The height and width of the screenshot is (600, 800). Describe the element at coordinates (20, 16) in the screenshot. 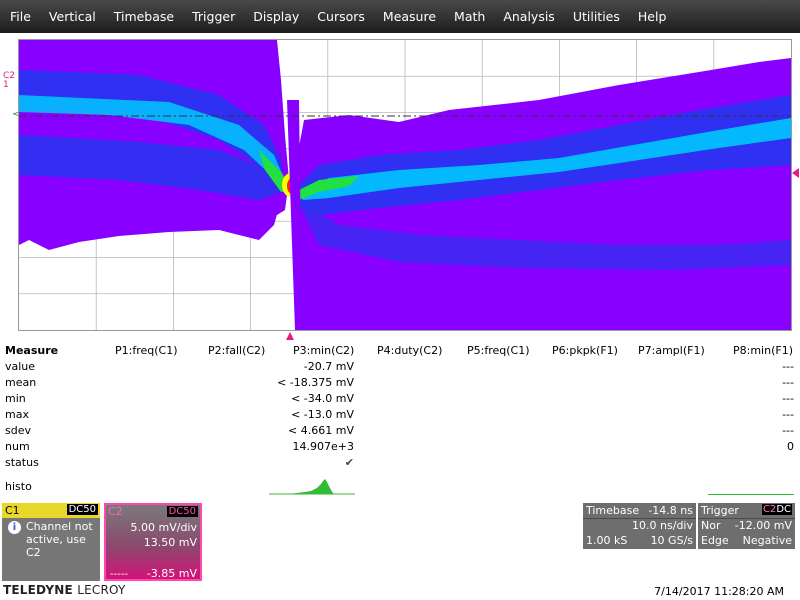

I see `menu-file: File` at that location.